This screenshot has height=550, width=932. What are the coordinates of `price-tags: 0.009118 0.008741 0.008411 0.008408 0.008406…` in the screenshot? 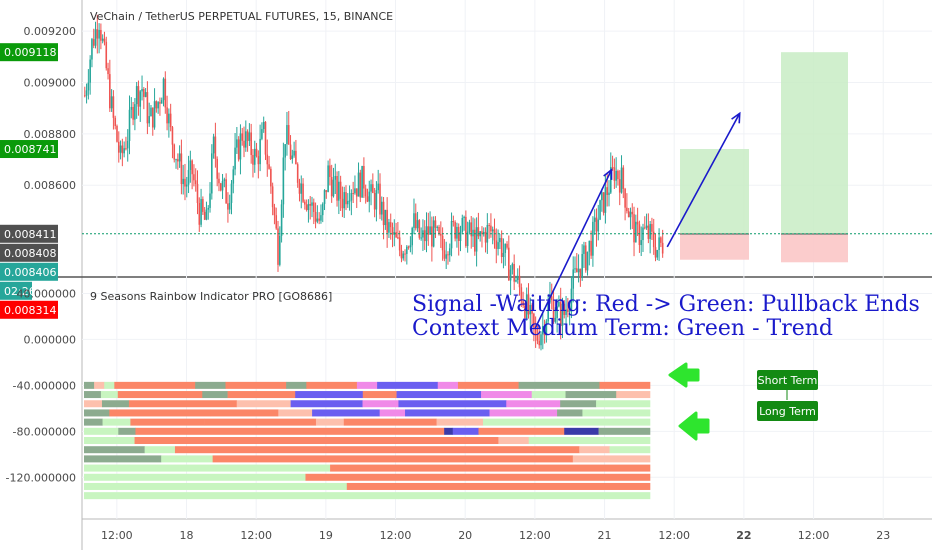 It's located at (29, 181).